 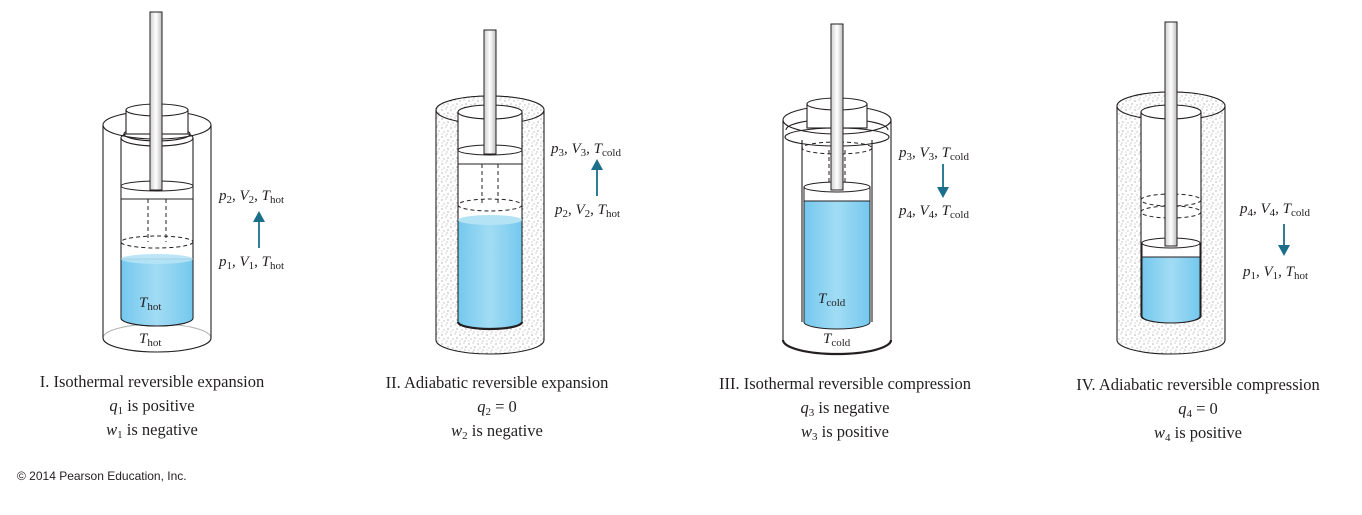 What do you see at coordinates (150, 304) in the screenshot?
I see `gas-temperature-label: Thot` at bounding box center [150, 304].